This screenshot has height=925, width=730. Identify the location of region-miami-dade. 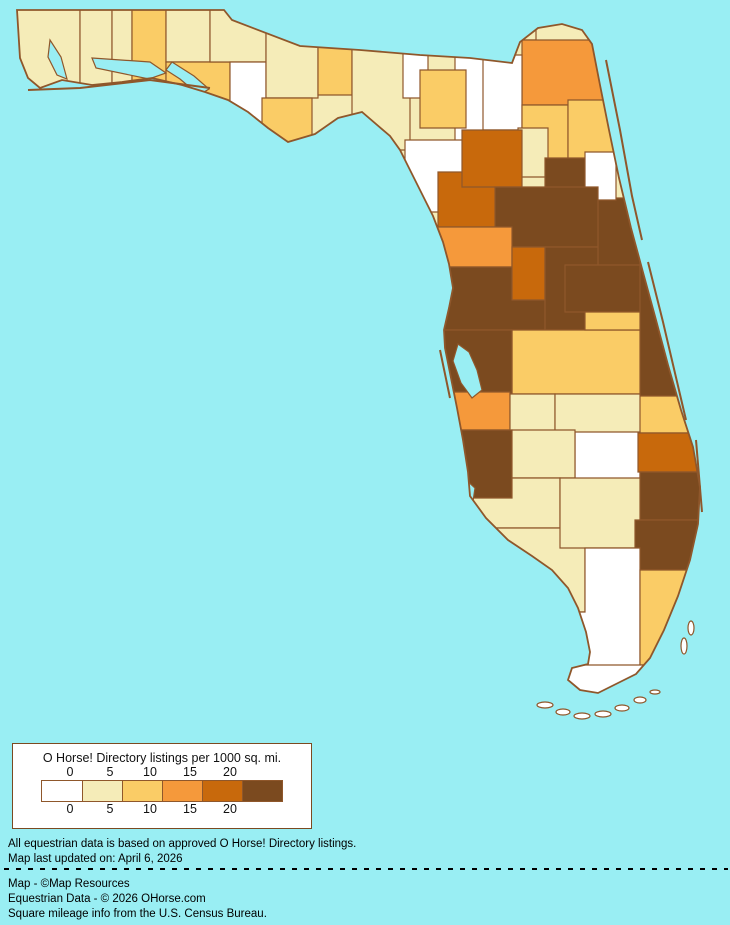
(669, 617).